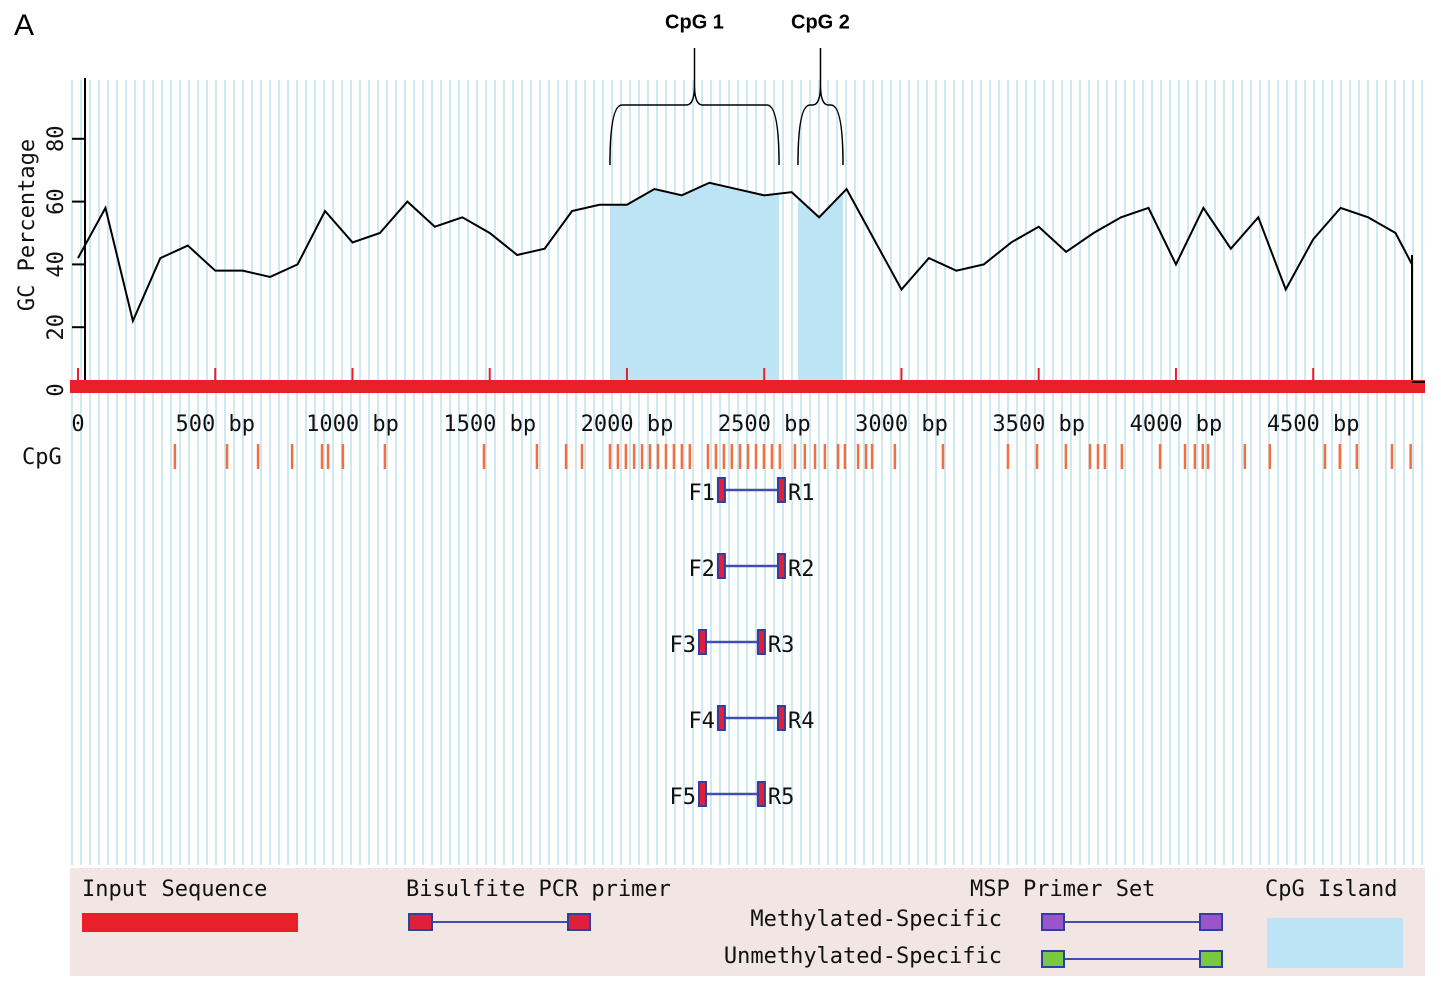  Describe the element at coordinates (190, 922) in the screenshot. I see `legend-input-swatch` at that location.